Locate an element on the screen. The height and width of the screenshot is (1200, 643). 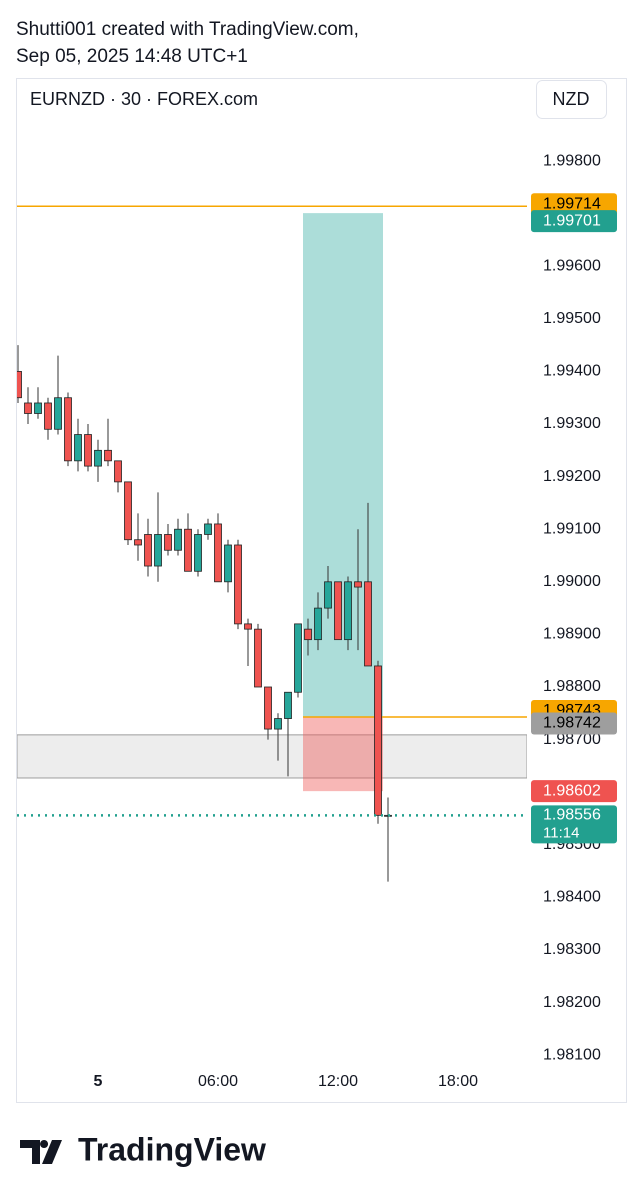
x-tick-label: 5 is located at coordinates (98, 1081).